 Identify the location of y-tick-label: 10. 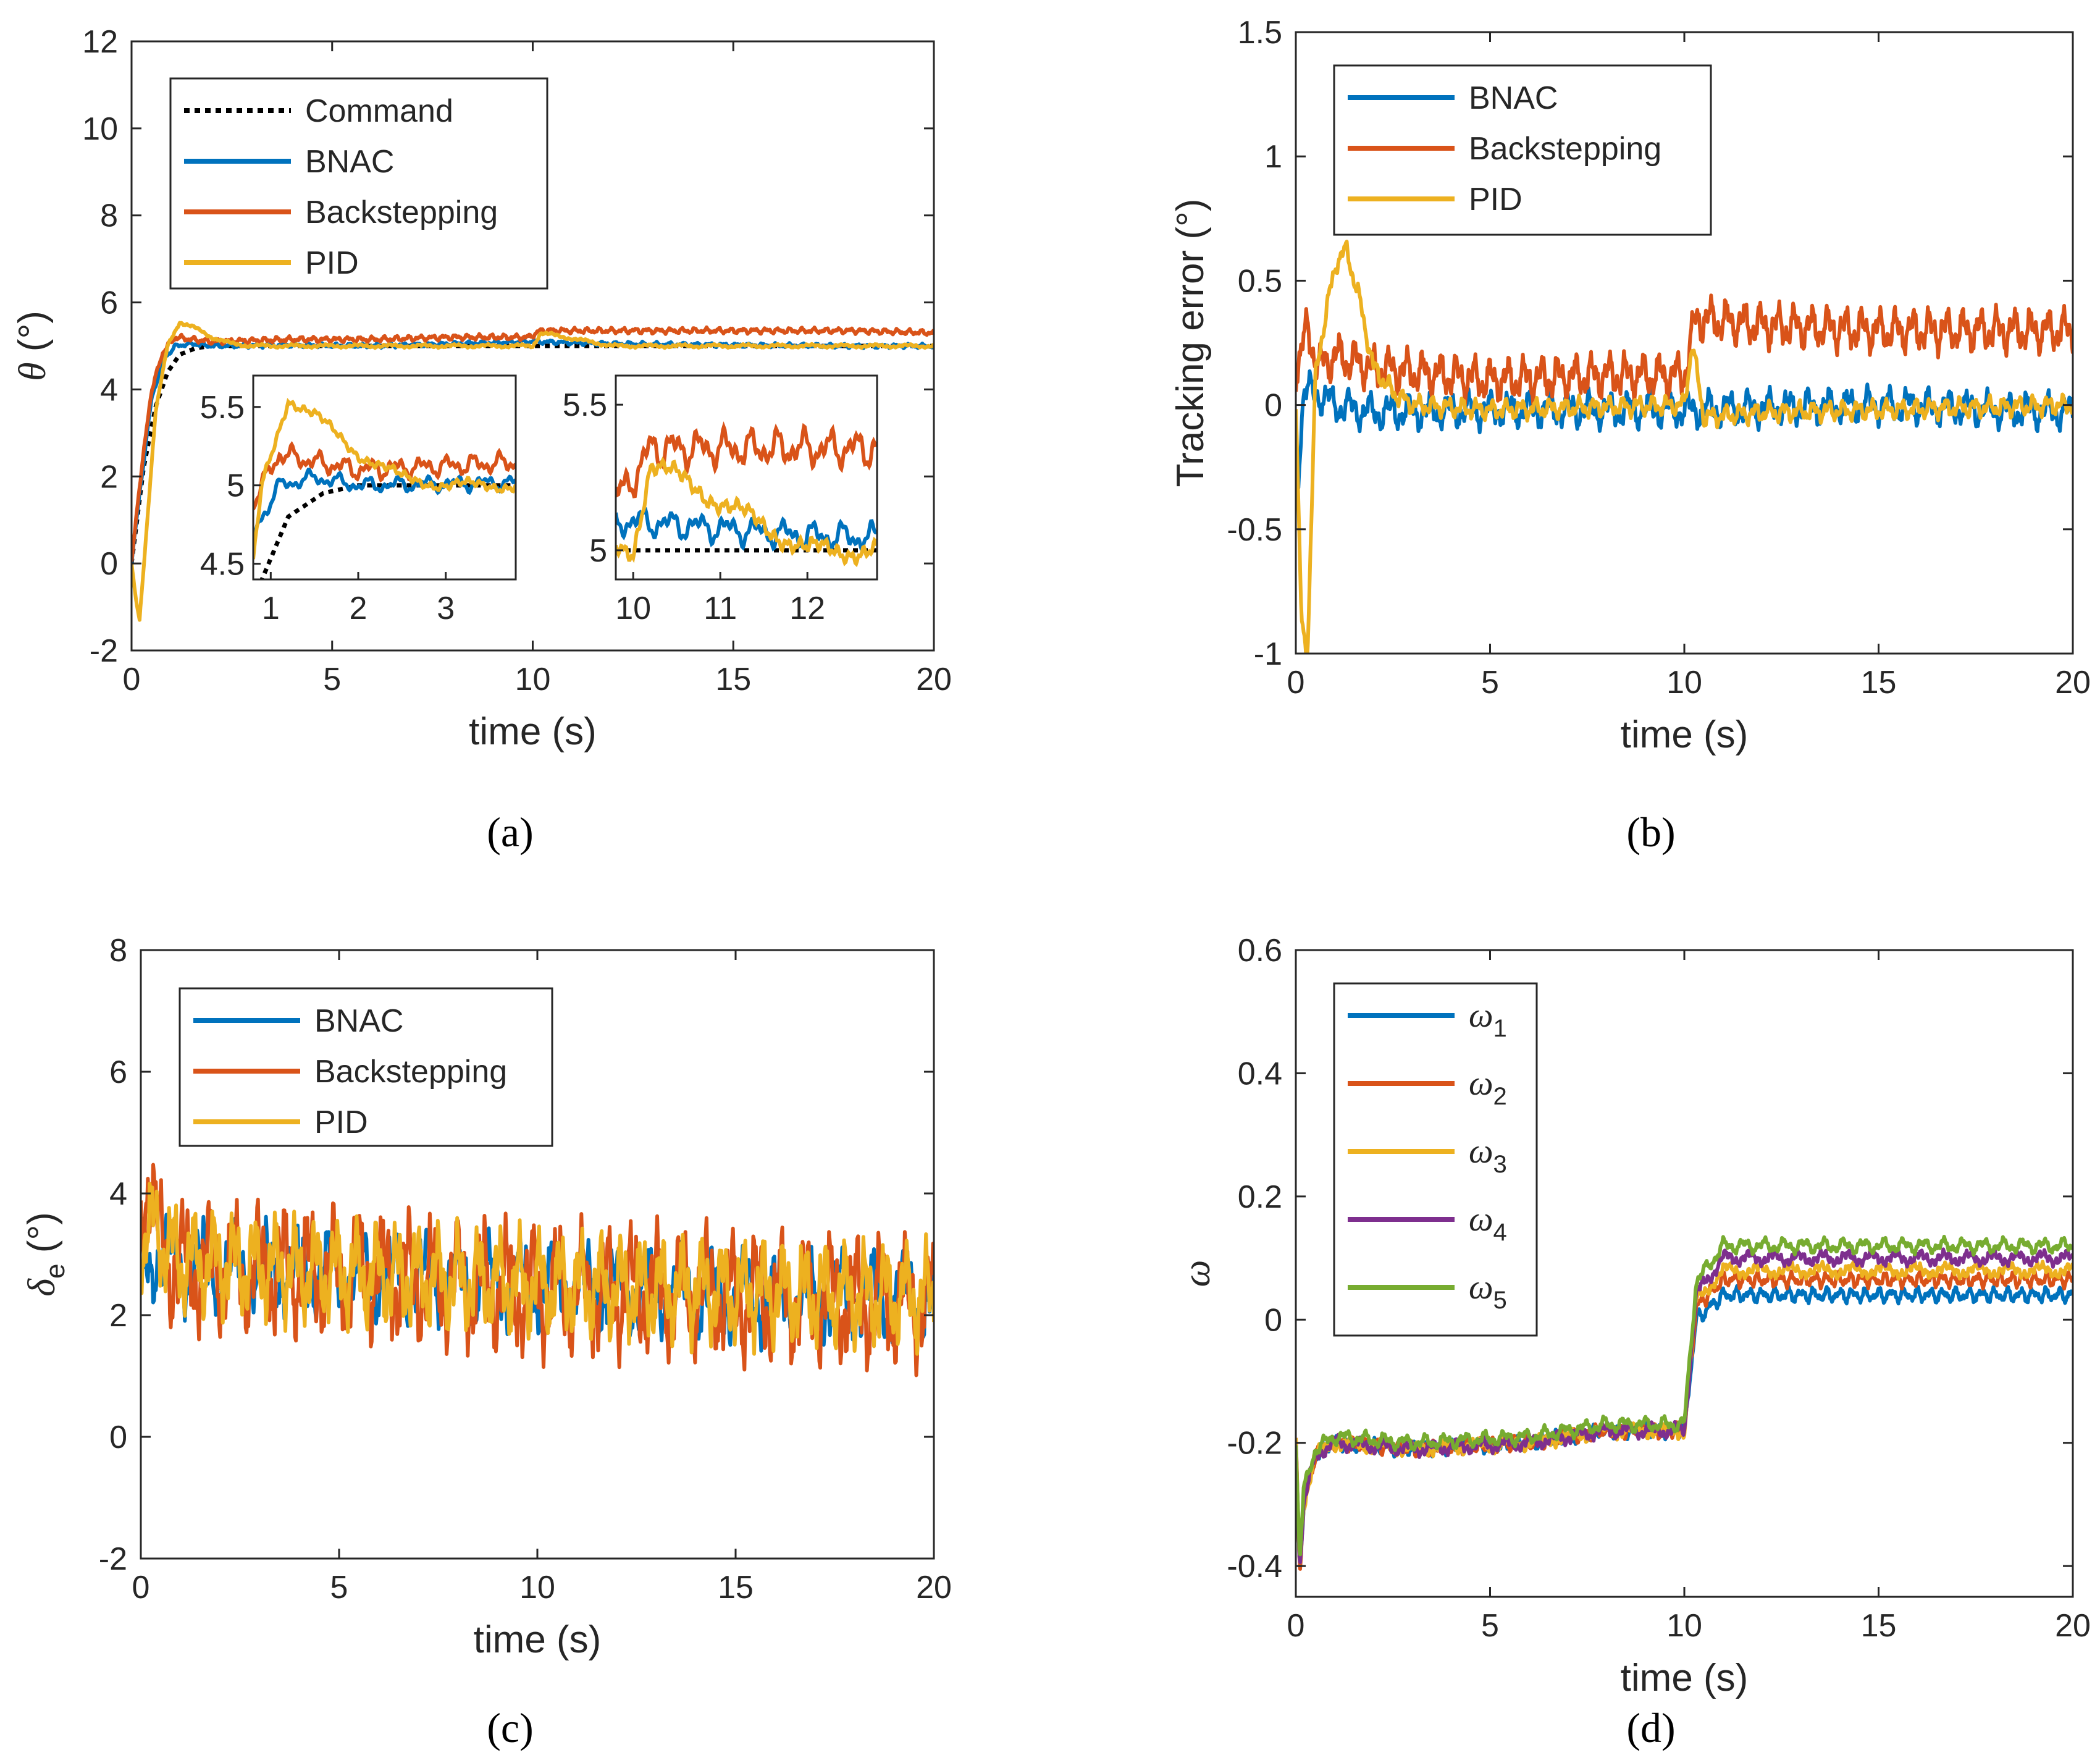
(100, 129).